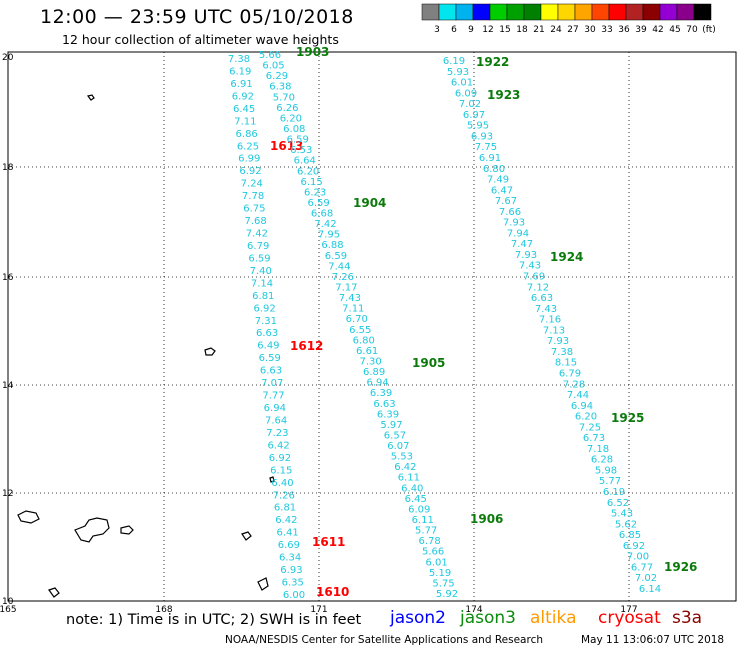 The height and width of the screenshot is (650, 740). Describe the element at coordinates (312, 52) in the screenshot. I see `pass-time-label: 1903` at that location.